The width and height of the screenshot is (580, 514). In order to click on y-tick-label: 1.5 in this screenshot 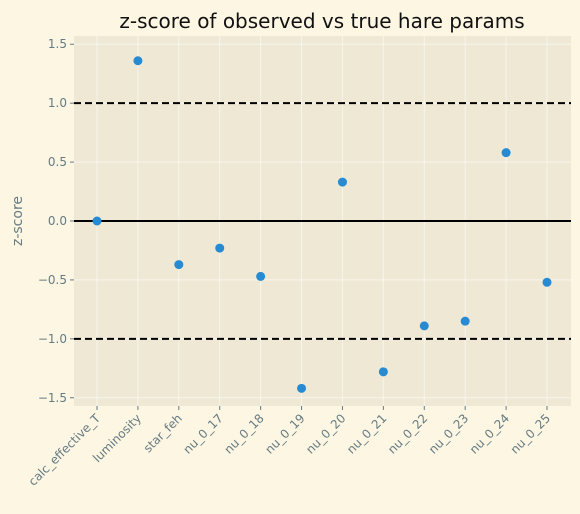, I will do `click(57, 44)`.